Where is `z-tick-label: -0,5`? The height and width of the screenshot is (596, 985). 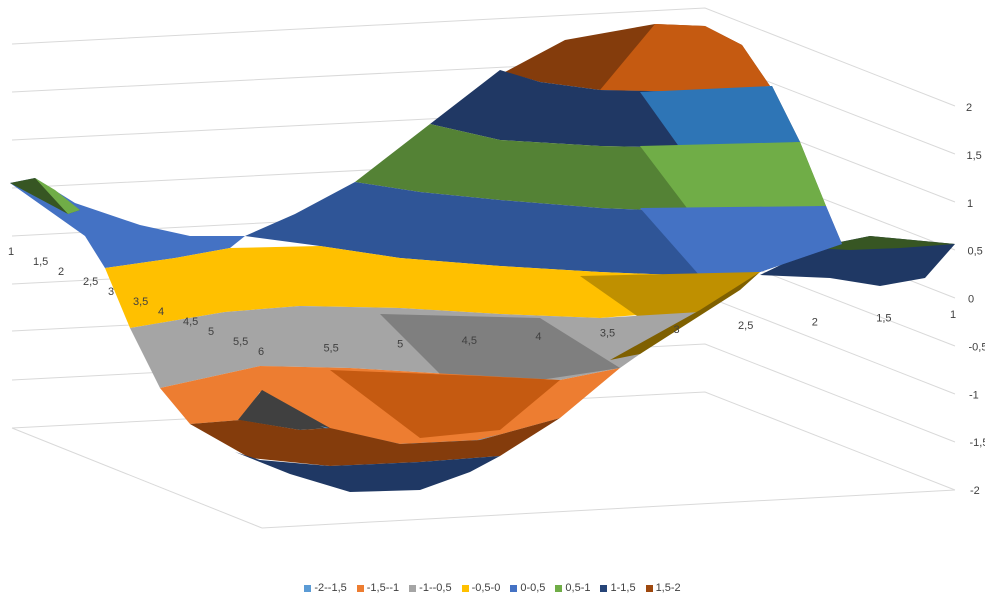 z-tick-label: -0,5 is located at coordinates (977, 347).